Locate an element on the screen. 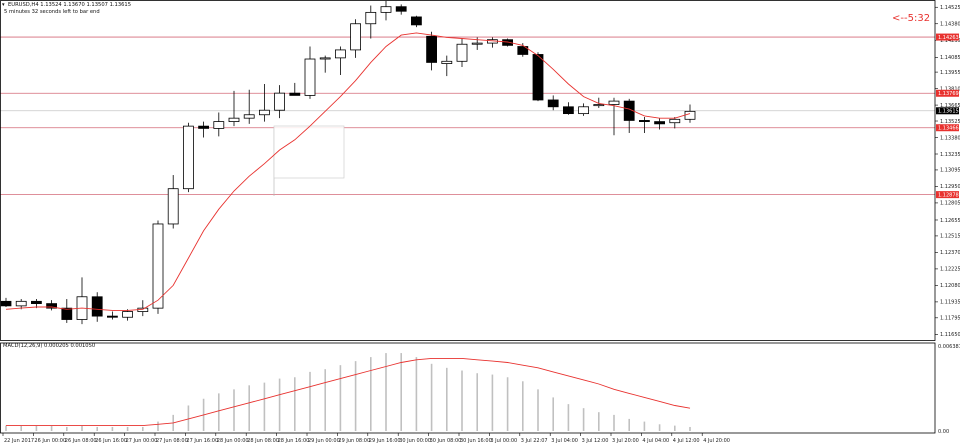 This screenshot has width=960, height=448. timer-text: 5 minutes 32 seconds left to bar end is located at coordinates (52, 12).